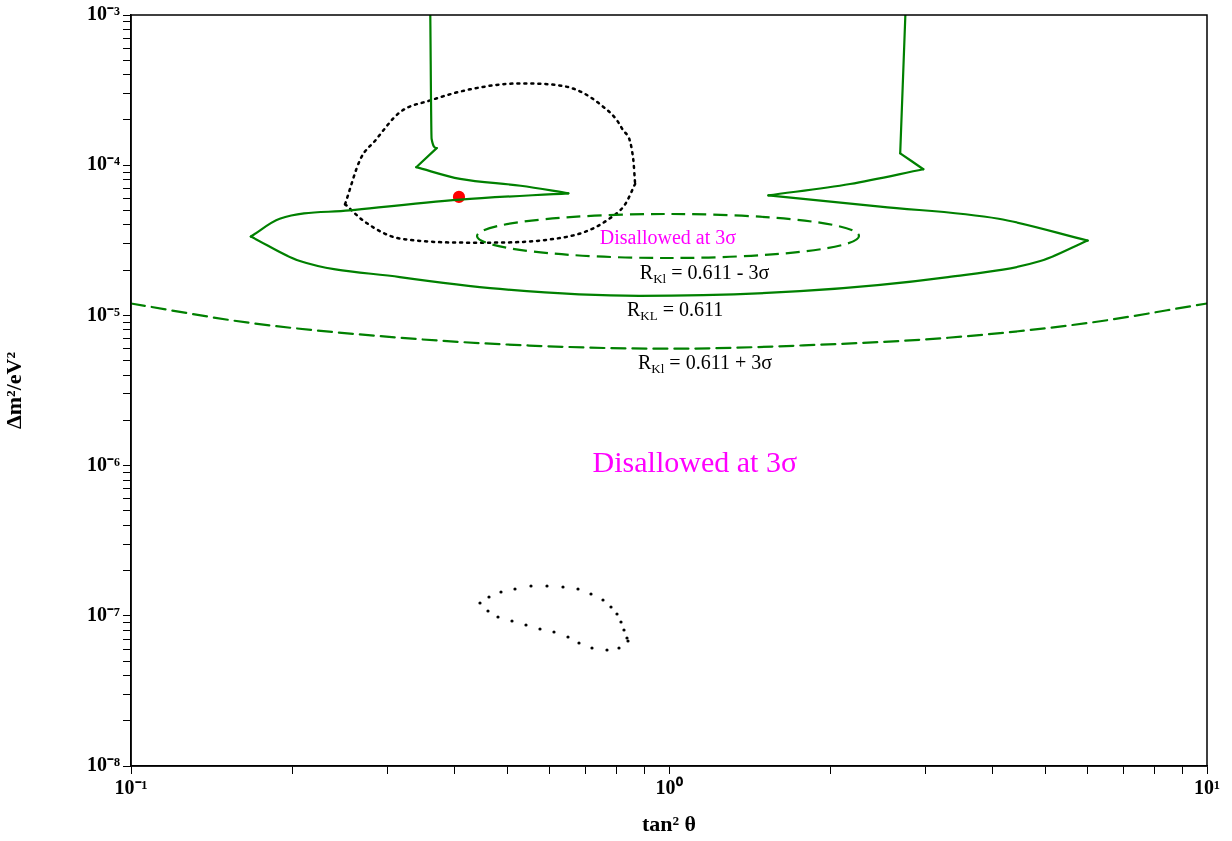  Describe the element at coordinates (131, 787) in the screenshot. I see `x-tick-label: 10⁻¹` at that location.